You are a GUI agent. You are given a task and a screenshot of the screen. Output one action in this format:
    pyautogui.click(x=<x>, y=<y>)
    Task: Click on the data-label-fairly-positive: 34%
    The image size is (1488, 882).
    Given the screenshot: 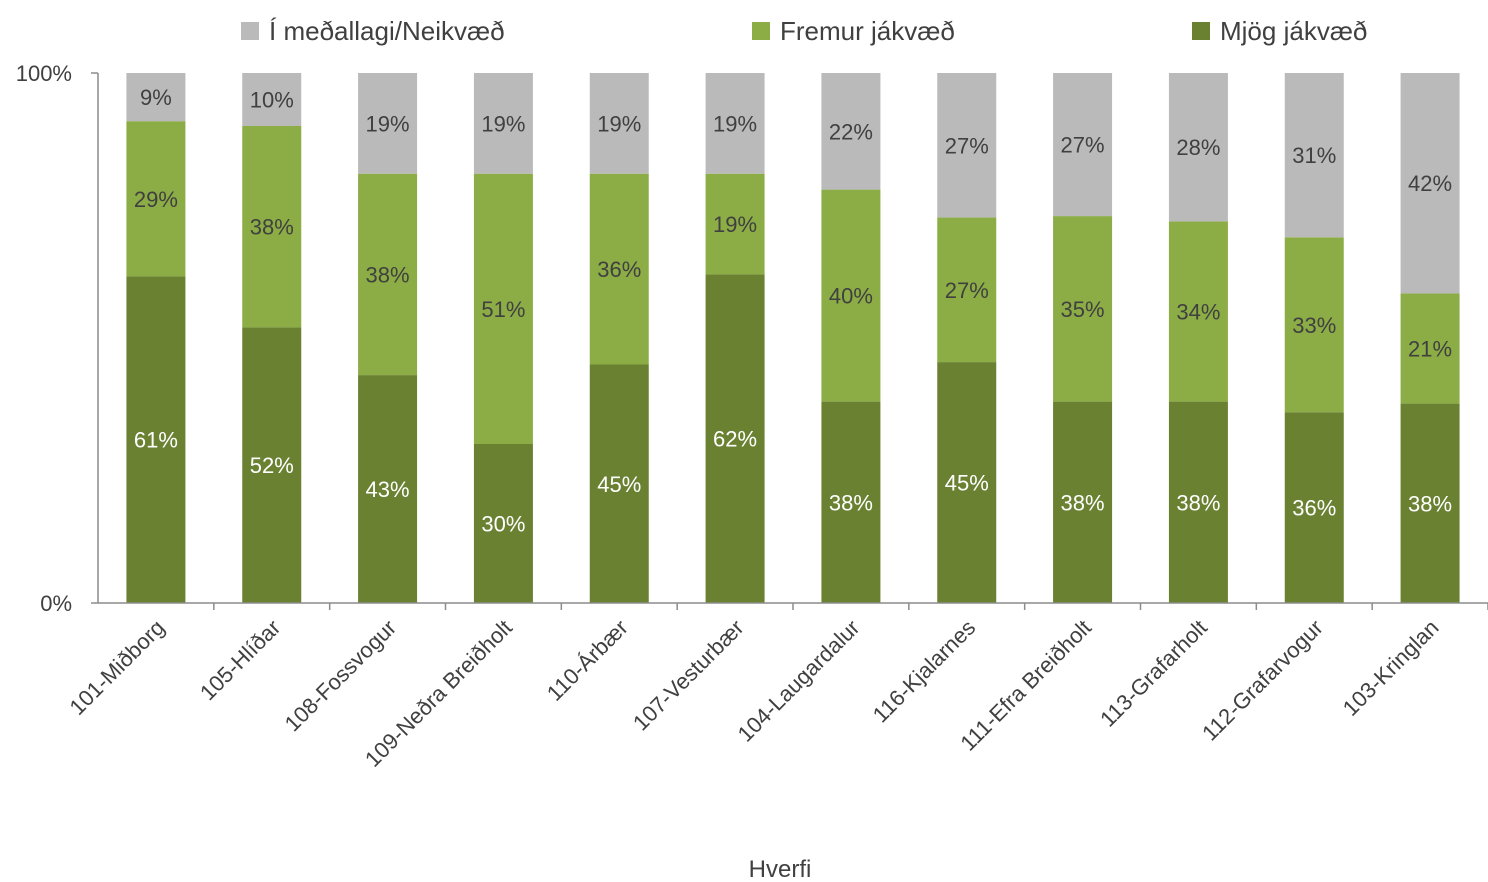 What is the action you would take?
    pyautogui.click(x=1198, y=312)
    